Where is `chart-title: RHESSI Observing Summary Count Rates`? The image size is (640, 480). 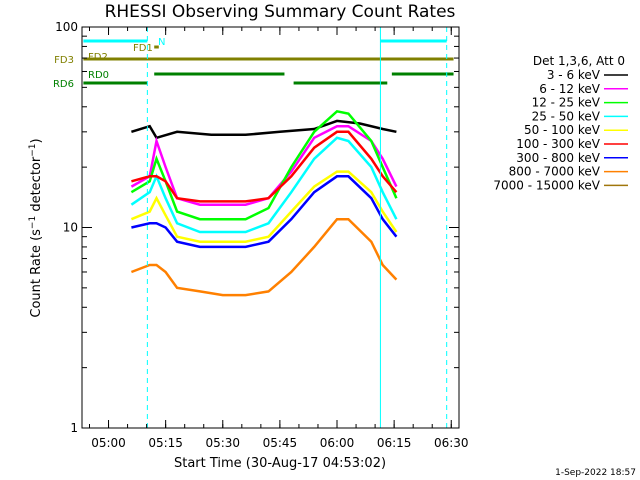
chart-title: RHESSI Observing Summary Count Rates is located at coordinates (280, 12).